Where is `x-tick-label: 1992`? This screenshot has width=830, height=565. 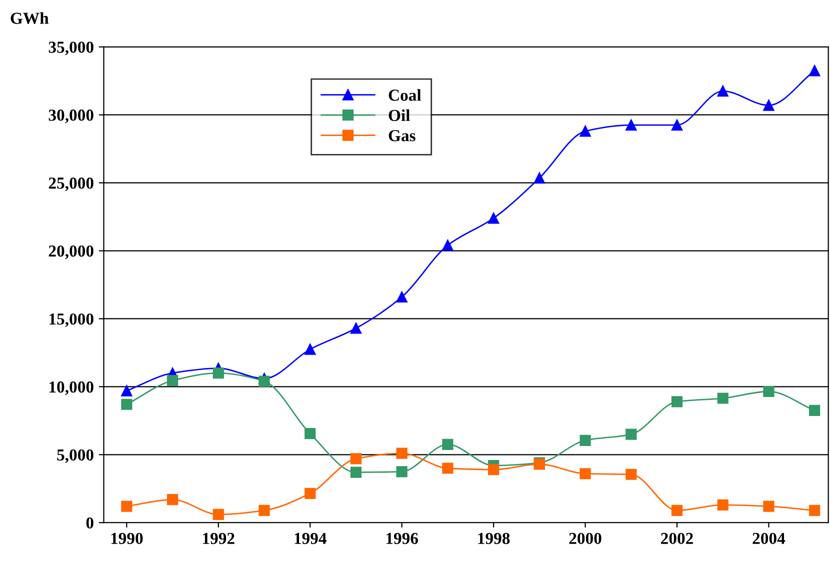 x-tick-label: 1992 is located at coordinates (218, 538).